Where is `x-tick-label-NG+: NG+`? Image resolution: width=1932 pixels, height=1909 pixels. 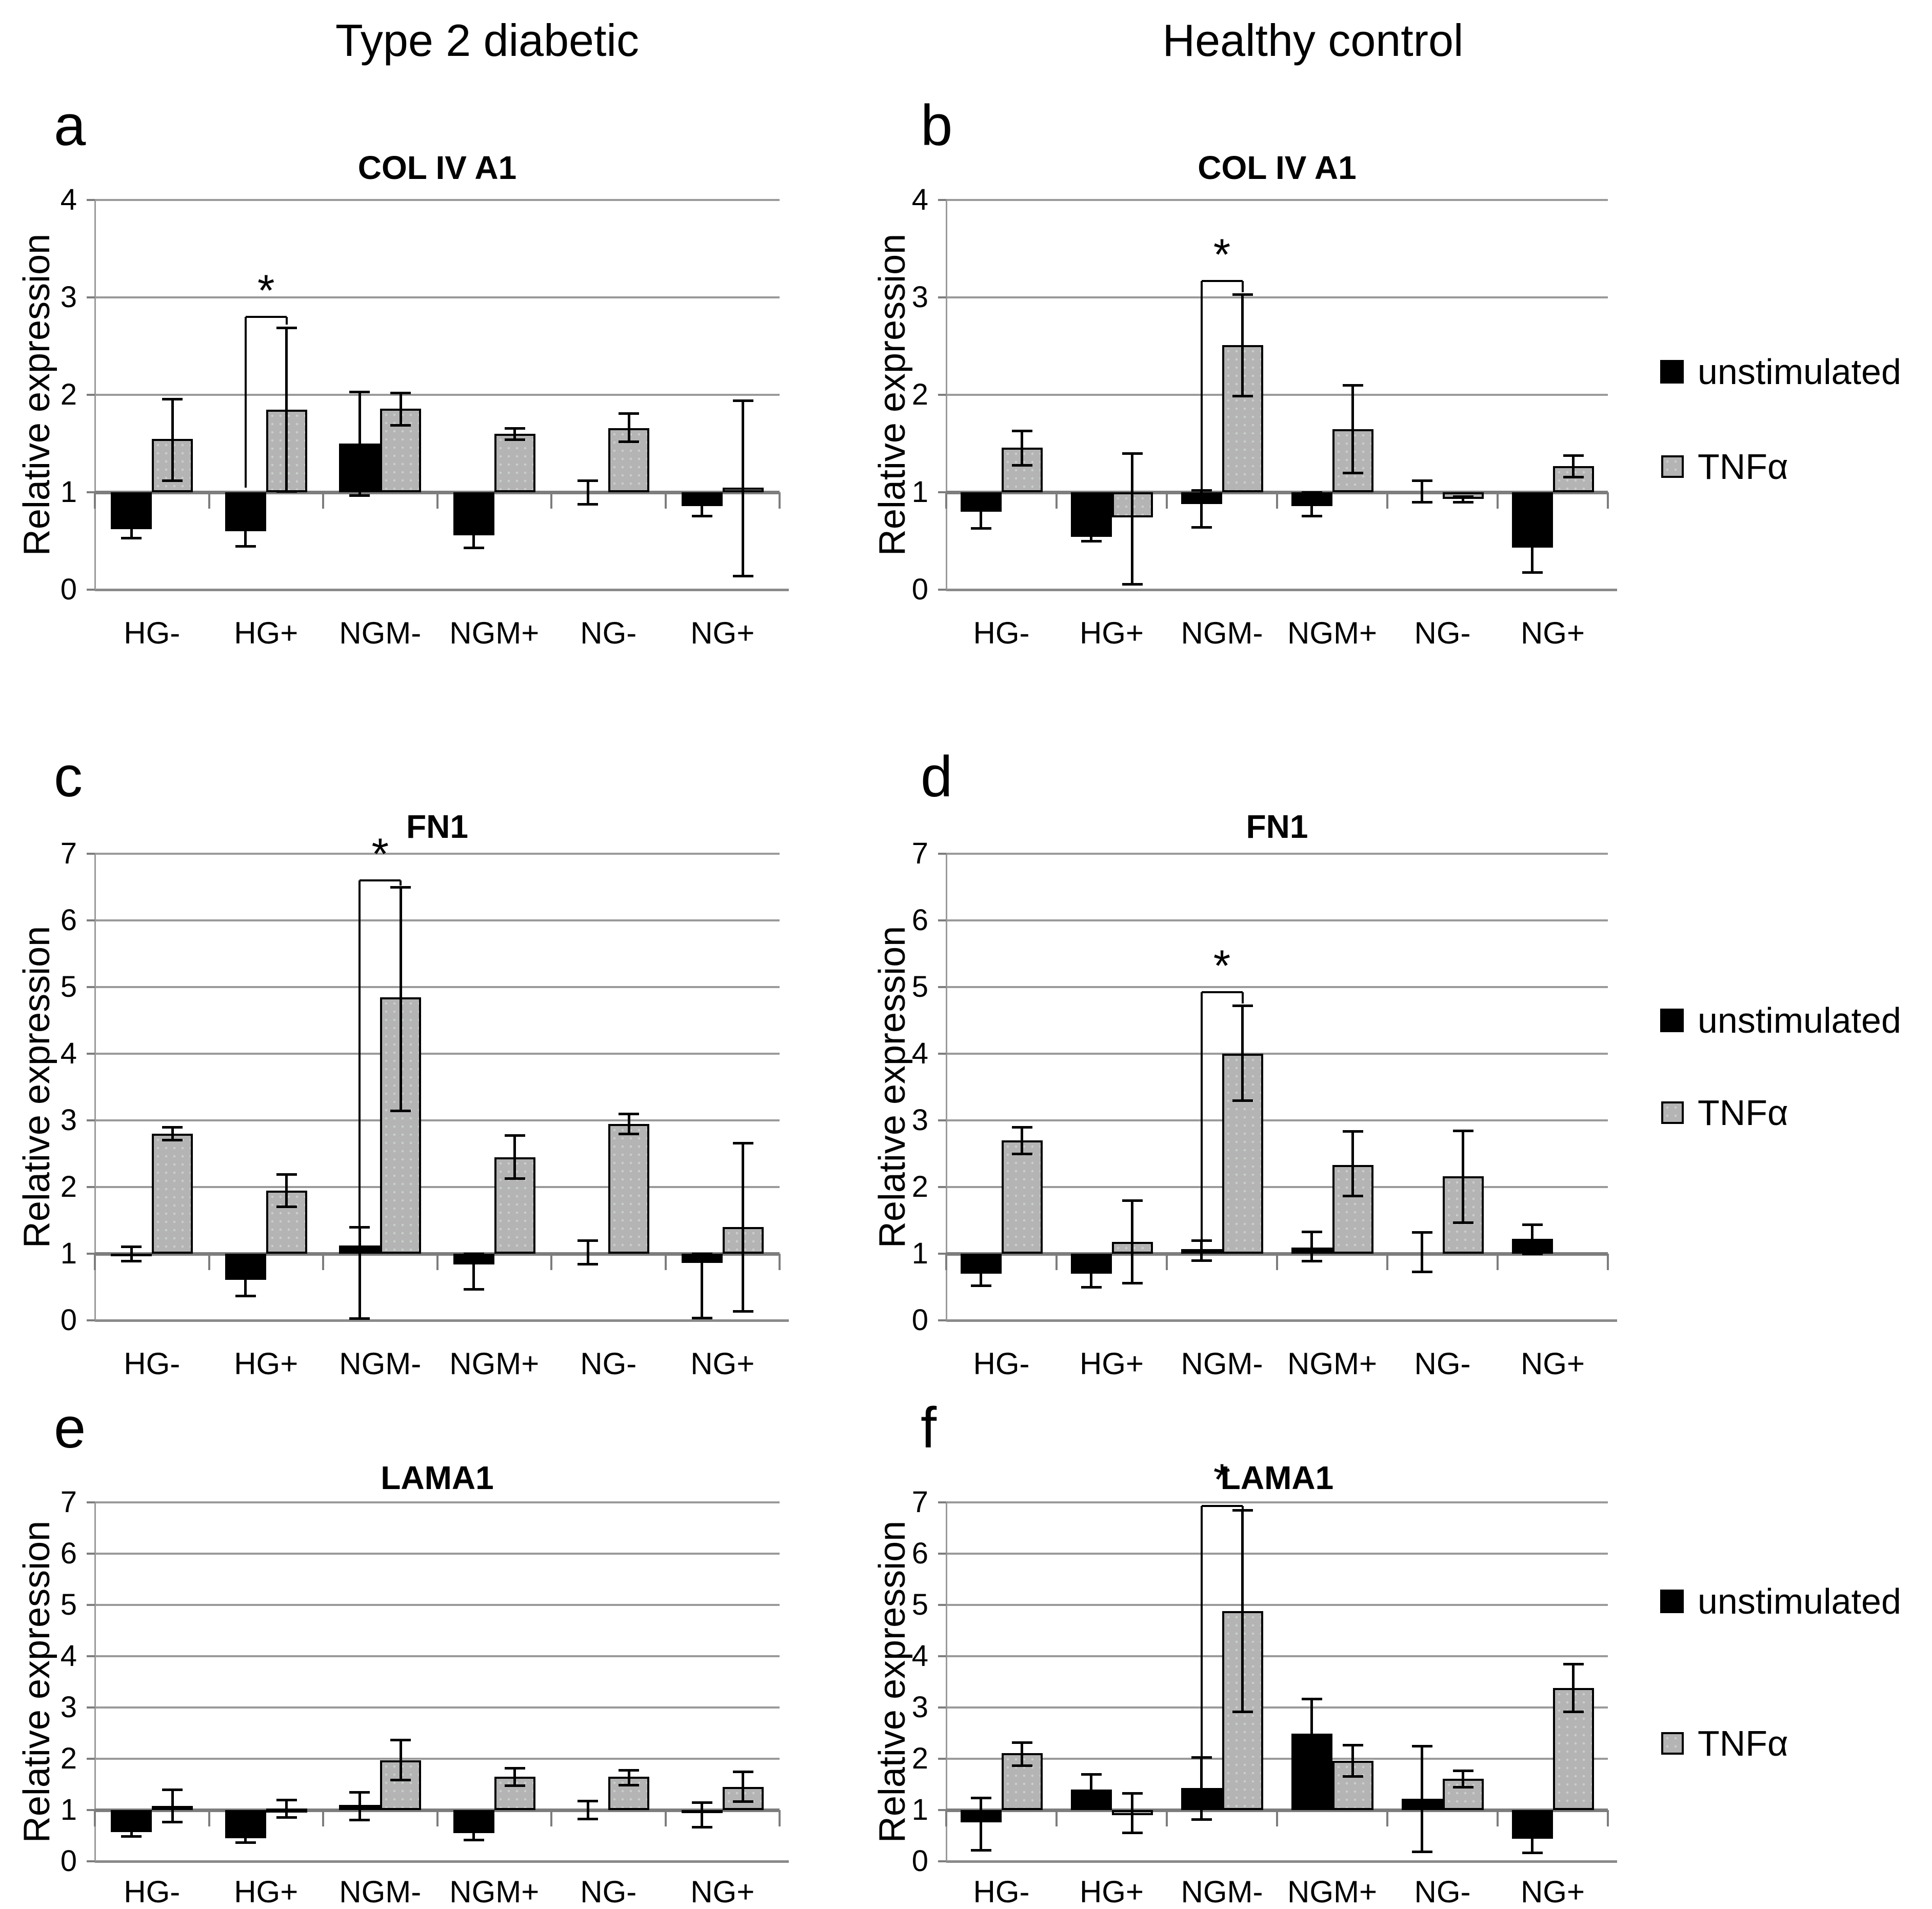 x-tick-label-NG+: NG+ is located at coordinates (722, 633).